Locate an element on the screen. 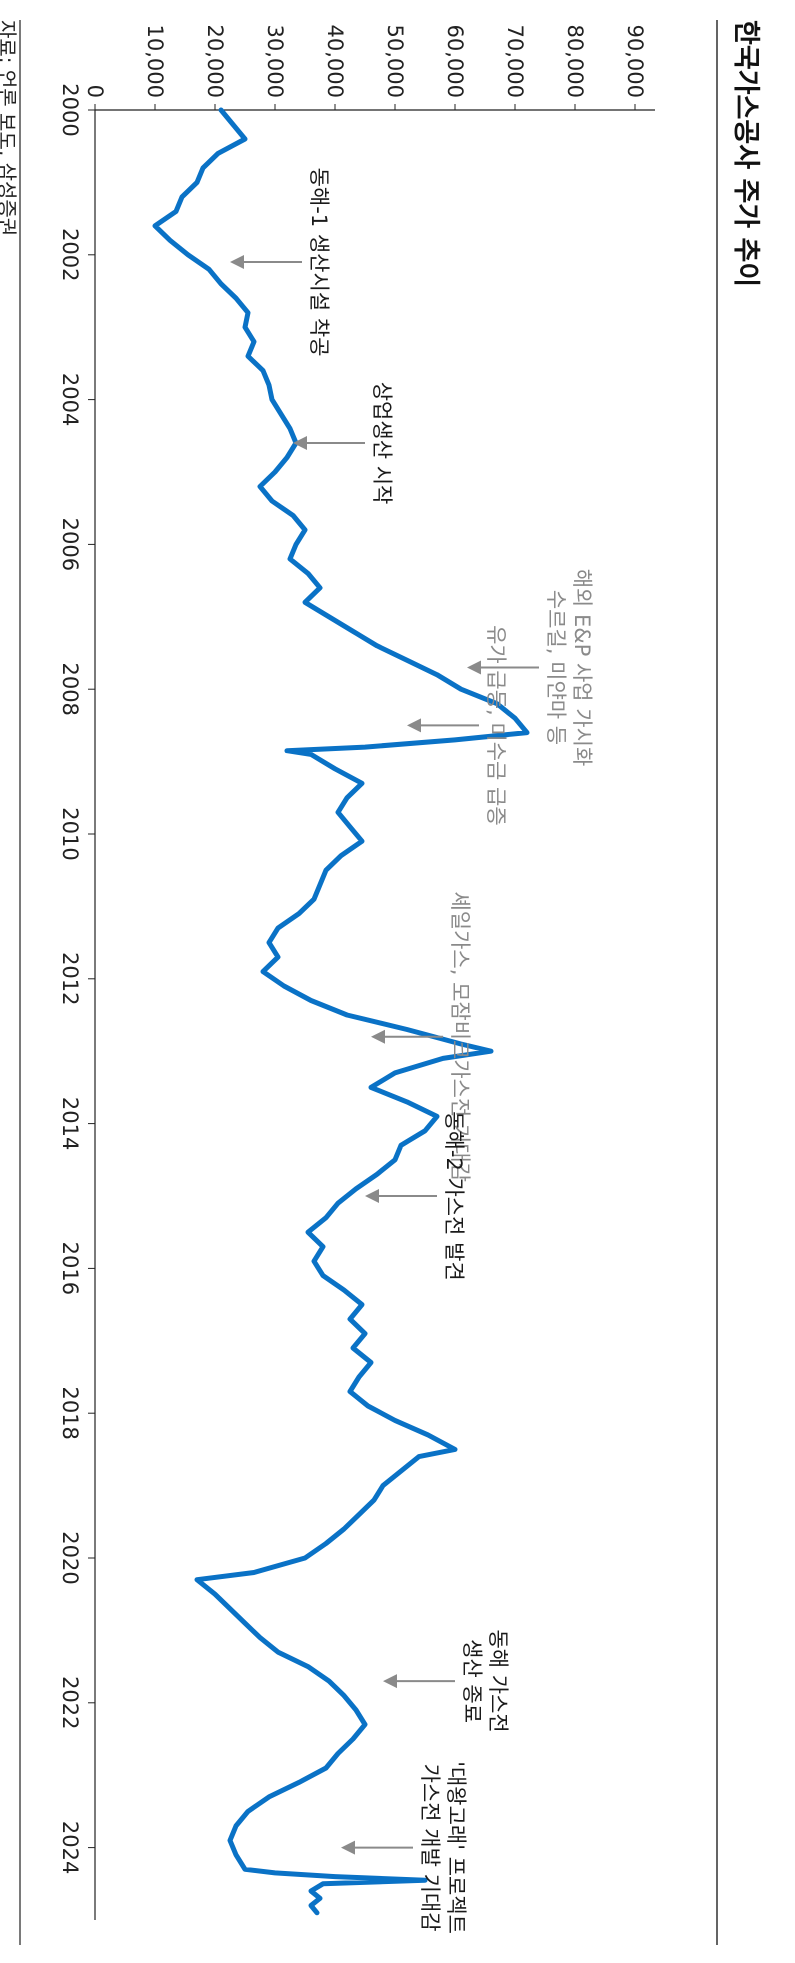 The height and width of the screenshot is (1963, 795). x-tick-label: 2000 is located at coordinates (70, 109).